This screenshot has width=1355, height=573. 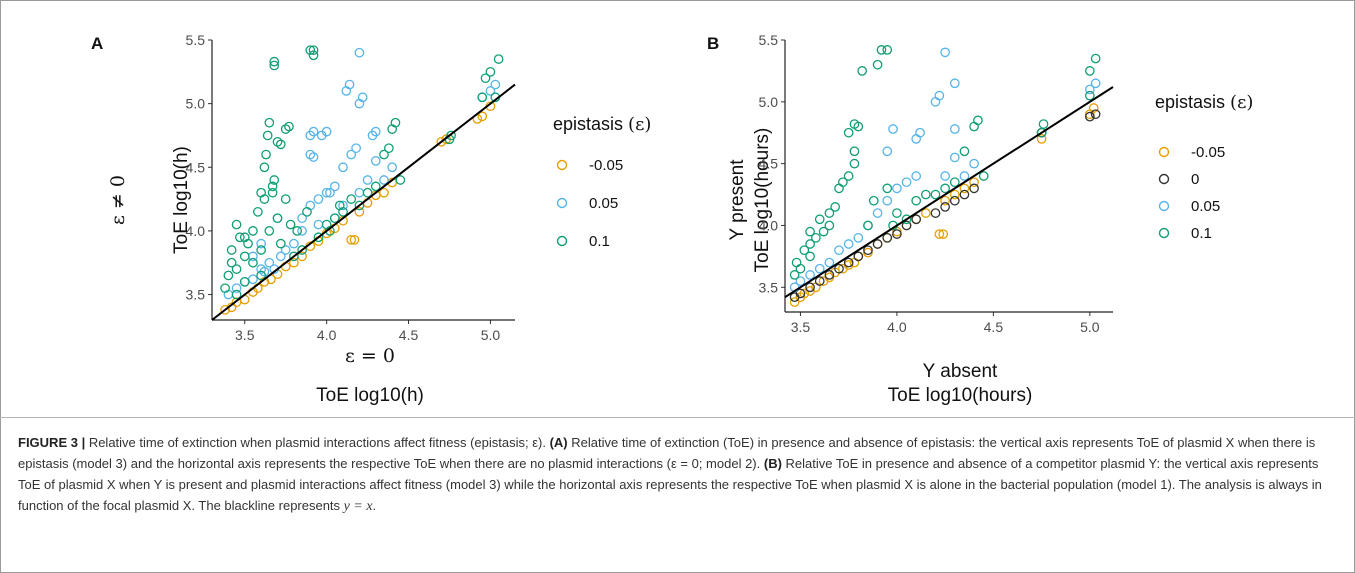 What do you see at coordinates (960, 383) in the screenshot?
I see `x-axis-title: Y absent ToE log10(hours)` at bounding box center [960, 383].